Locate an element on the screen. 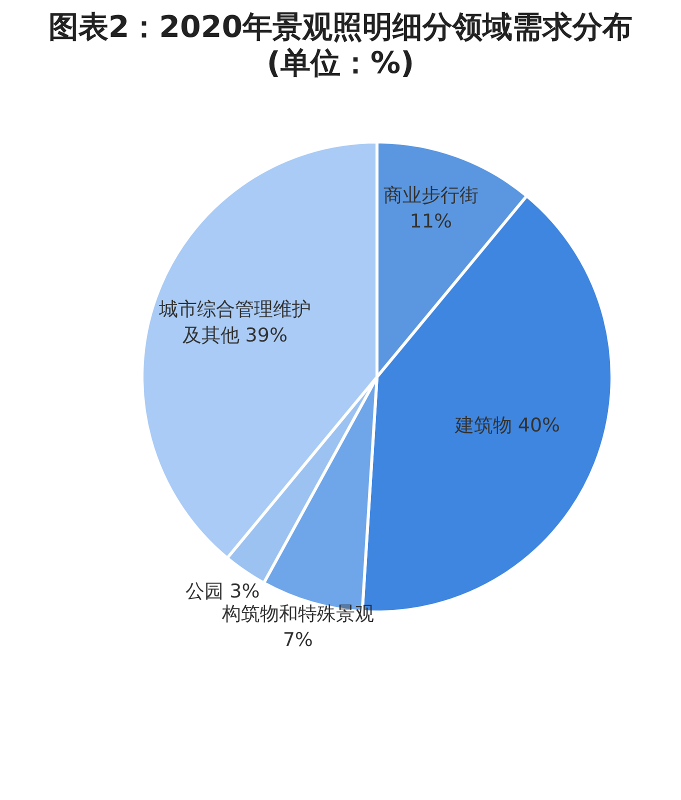 Image resolution: width=681 pixels, height=800 pixels. data-label: 7% is located at coordinates (297, 640).